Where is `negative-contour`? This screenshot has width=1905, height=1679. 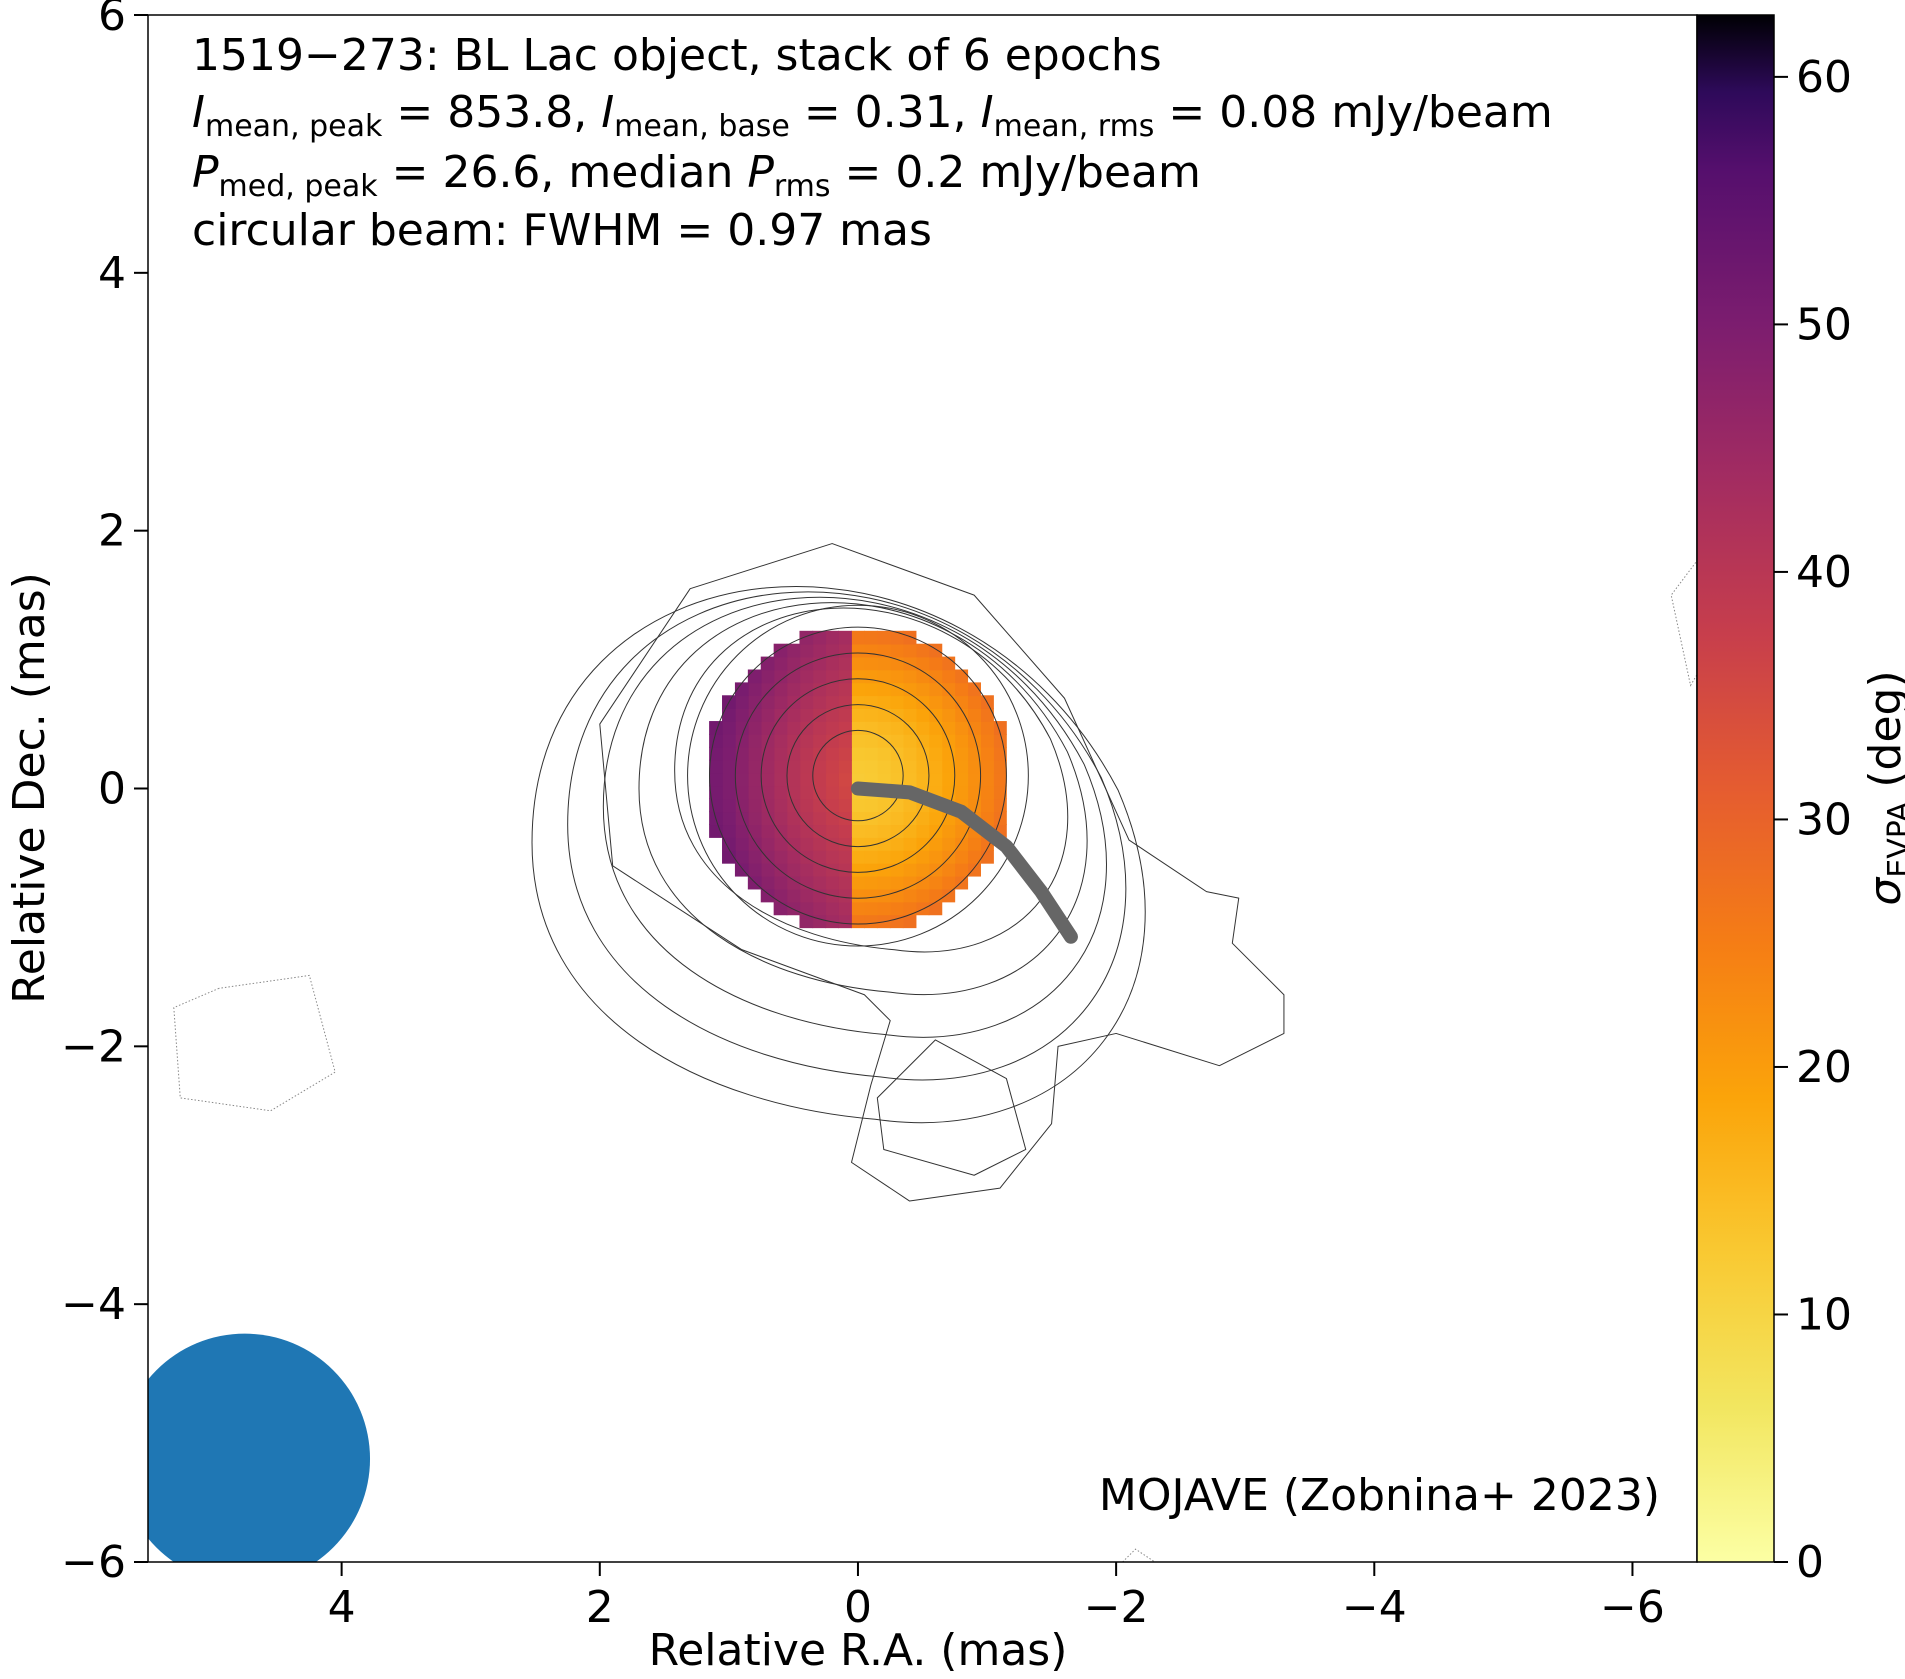
negative-contour is located at coordinates (1138, 1555).